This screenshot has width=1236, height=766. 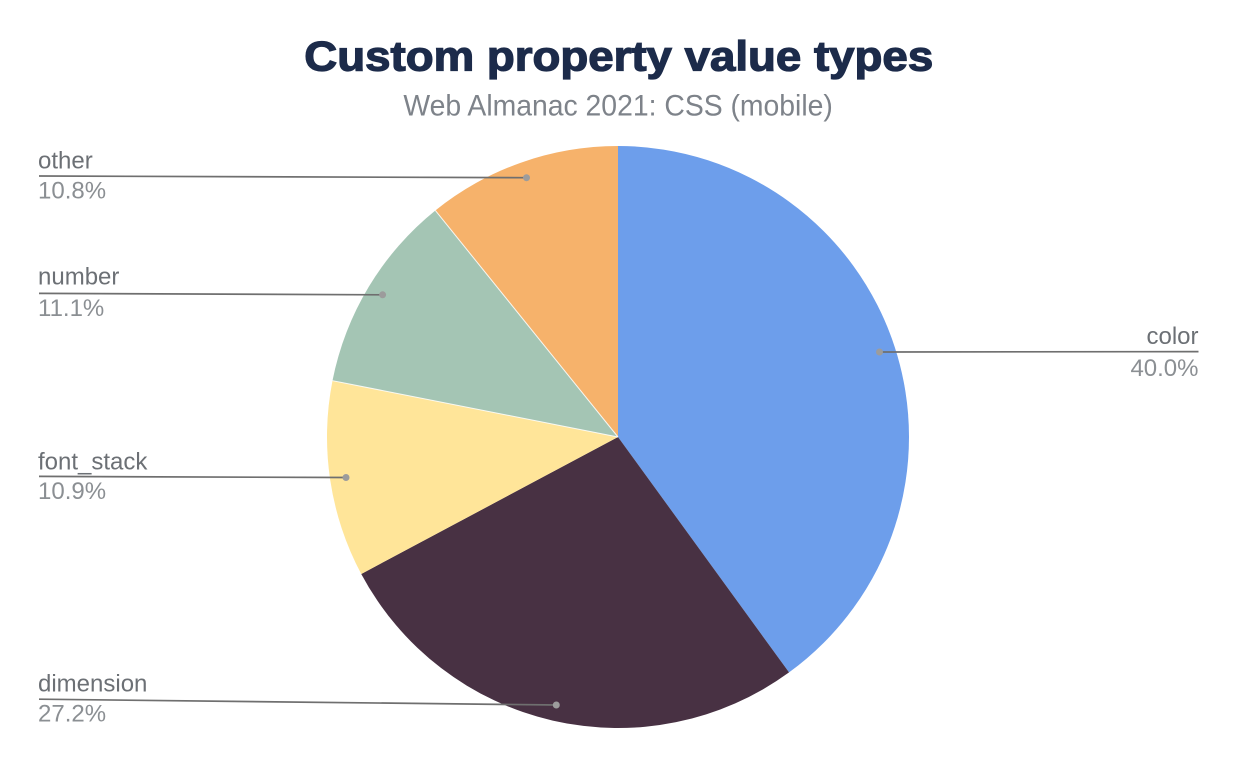 I want to click on svg-text: 11.1%, so click(x=71, y=308).